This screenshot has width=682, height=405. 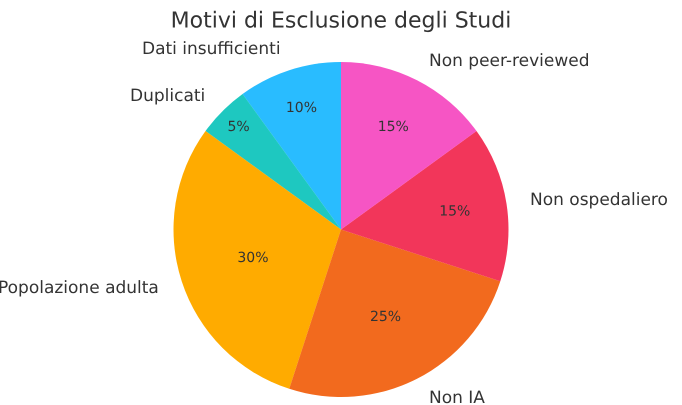 What do you see at coordinates (457, 396) in the screenshot?
I see `slice-label: Non IA` at bounding box center [457, 396].